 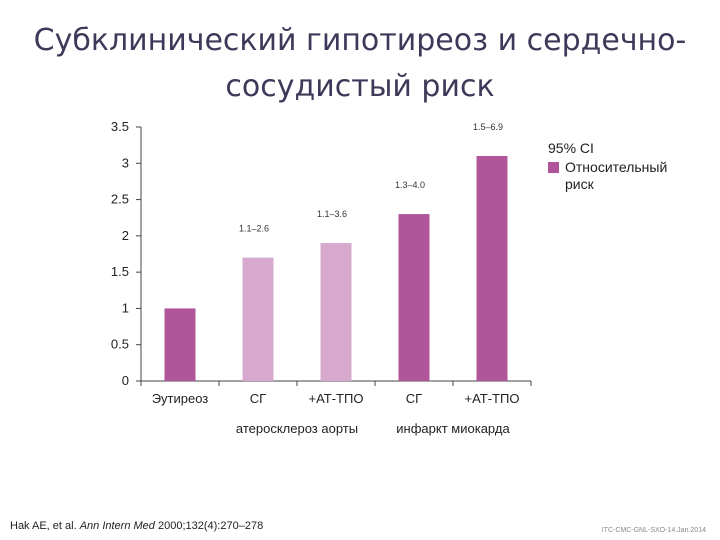 I want to click on slide-title-line2: сосудистый риск, so click(x=360, y=86).